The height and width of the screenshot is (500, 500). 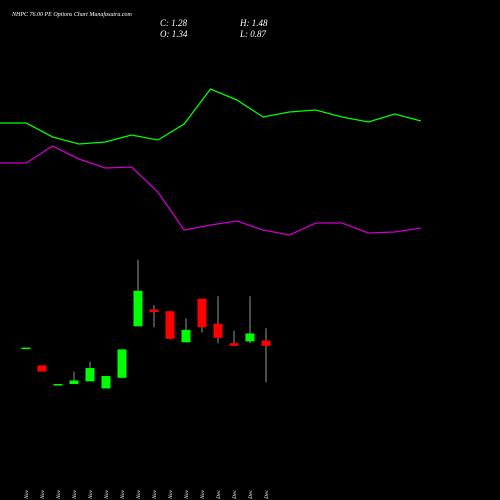 I want to click on x-tick-label: 03 Dec, so click(x=251, y=494).